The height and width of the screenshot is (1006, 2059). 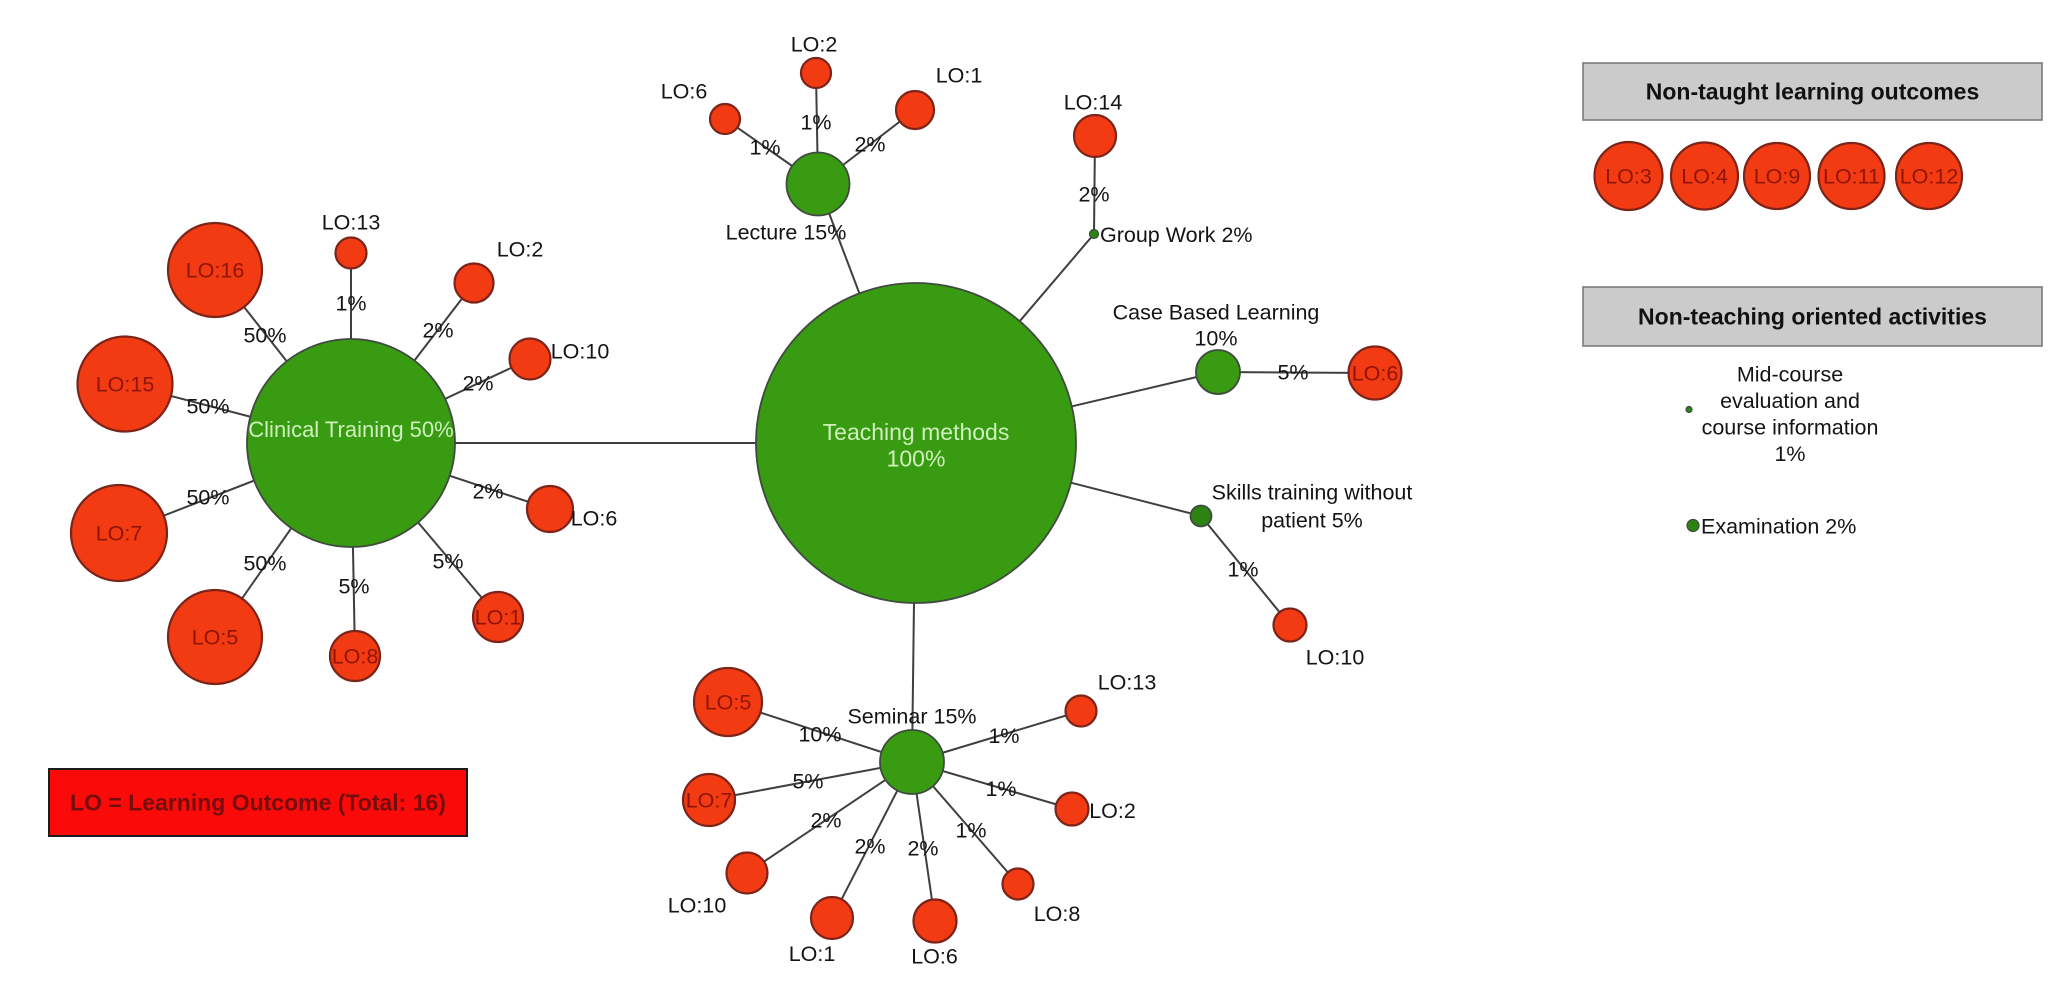 I want to click on svg-text: Lecture 15%, so click(x=786, y=233).